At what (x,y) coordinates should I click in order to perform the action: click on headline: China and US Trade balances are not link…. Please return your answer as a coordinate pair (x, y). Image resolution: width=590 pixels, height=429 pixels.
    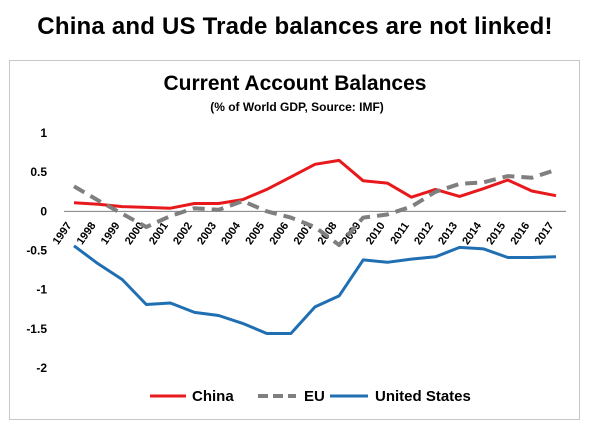
    Looking at the image, I should click on (295, 26).